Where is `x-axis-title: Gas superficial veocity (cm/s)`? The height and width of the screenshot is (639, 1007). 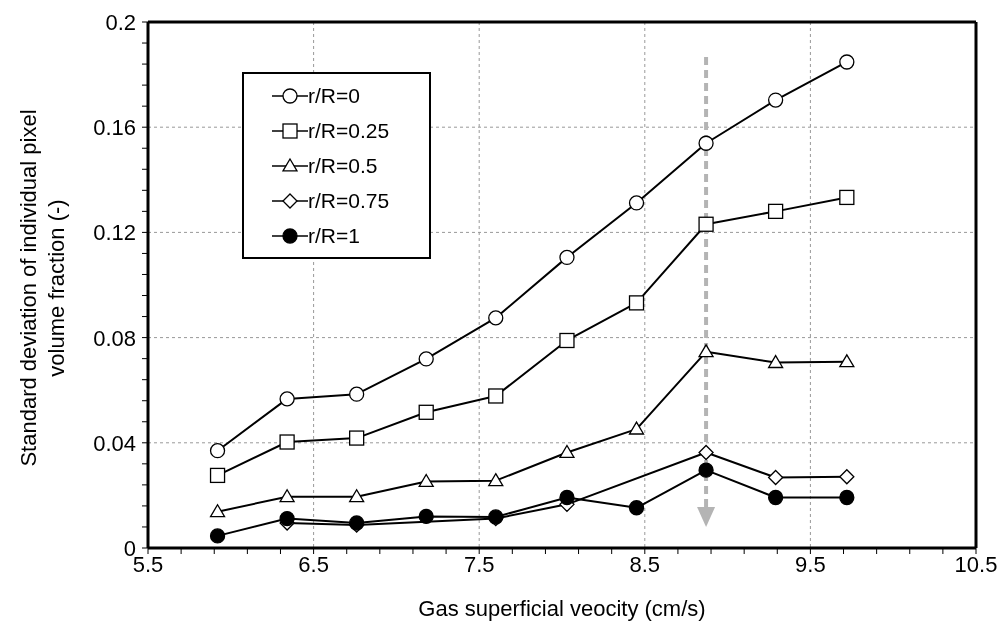 x-axis-title: Gas superficial veocity (cm/s) is located at coordinates (562, 608).